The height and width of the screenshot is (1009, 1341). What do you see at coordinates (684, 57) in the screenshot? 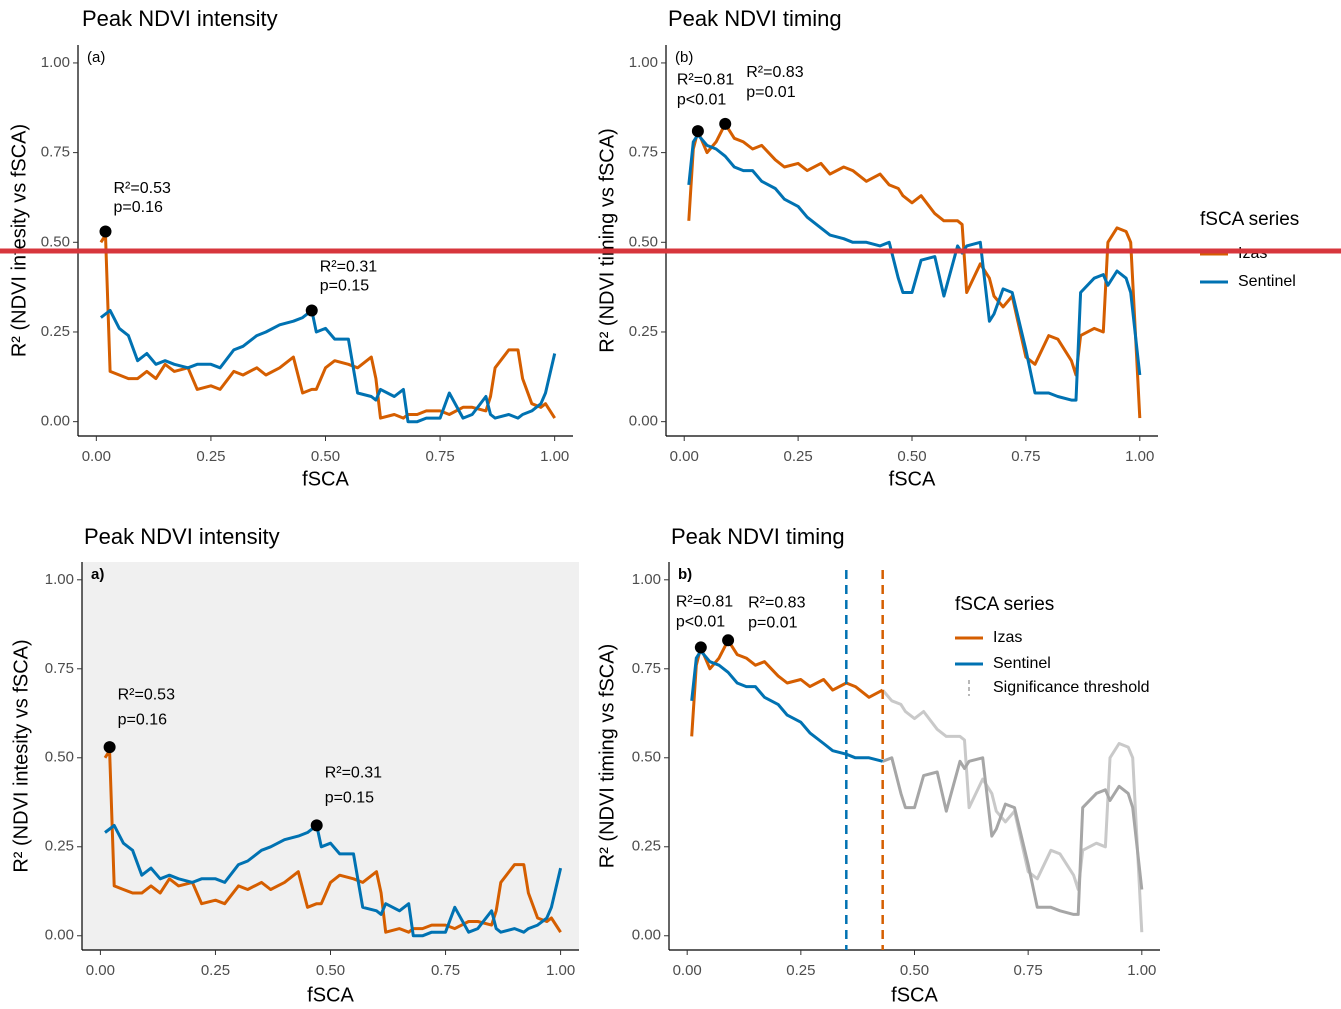
I see `panel-label: (b)` at bounding box center [684, 57].